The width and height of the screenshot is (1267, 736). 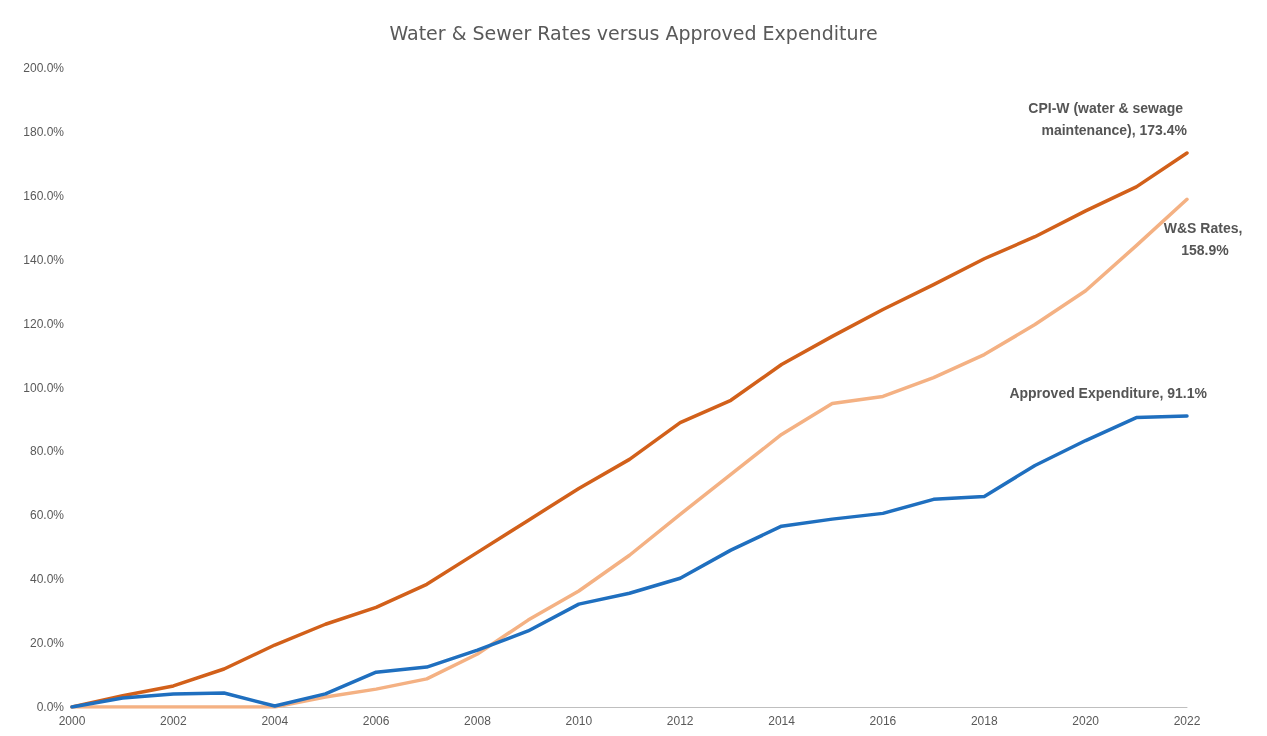 What do you see at coordinates (376, 721) in the screenshot?
I see `x-tick-label: 2006` at bounding box center [376, 721].